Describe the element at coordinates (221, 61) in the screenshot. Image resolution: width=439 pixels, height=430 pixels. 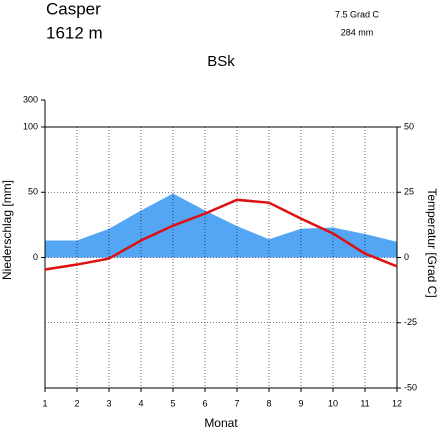
I see `chart-title: BSk` at that location.